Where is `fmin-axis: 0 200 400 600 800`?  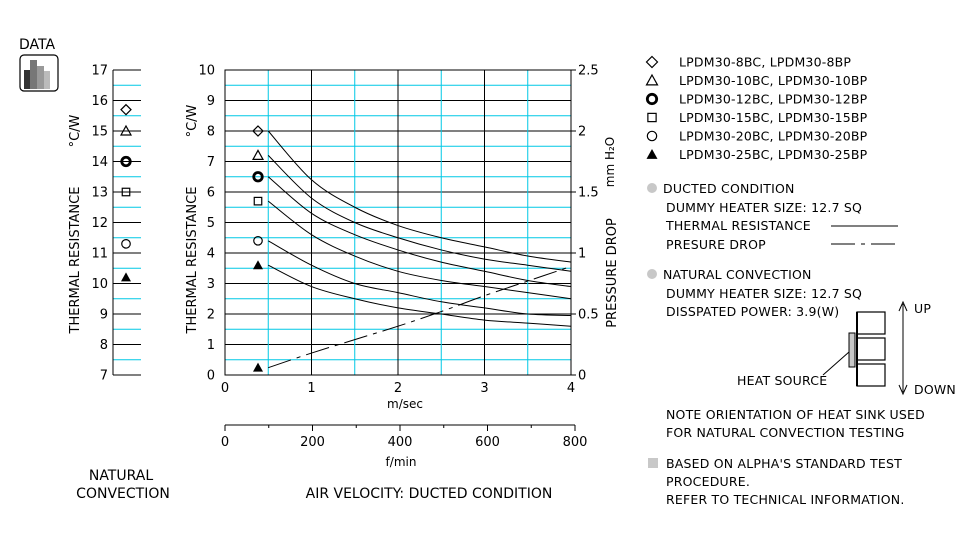
fmin-axis: 0 200 400 600 800 is located at coordinates (404, 437).